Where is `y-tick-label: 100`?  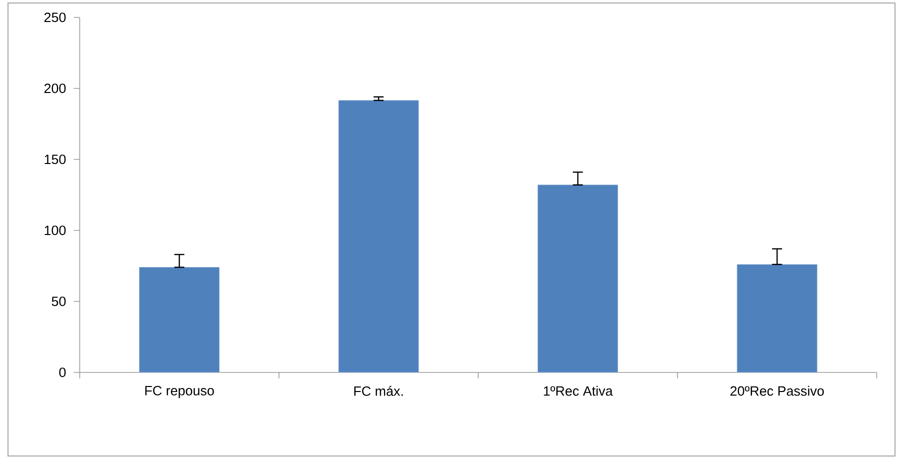
y-tick-label: 100 is located at coordinates (55, 231).